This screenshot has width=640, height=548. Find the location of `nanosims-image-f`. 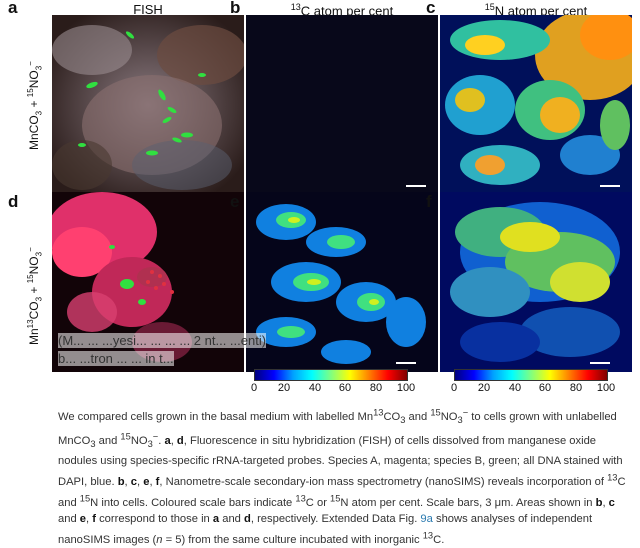

nanosims-image-f is located at coordinates (536, 282).